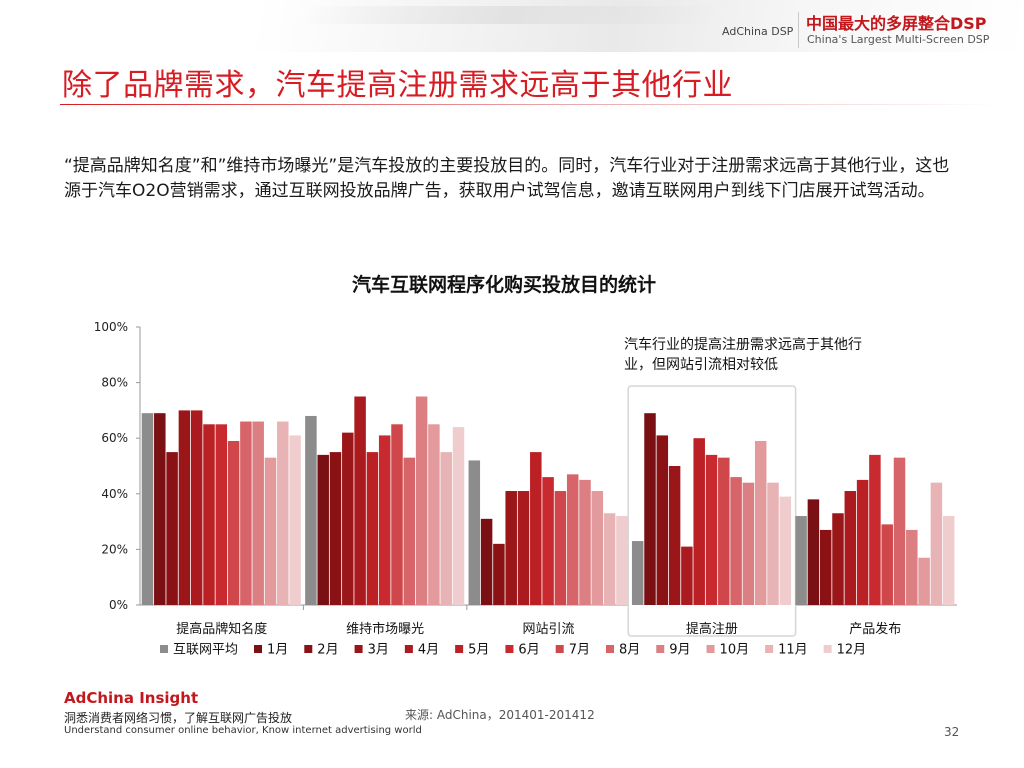 The width and height of the screenshot is (1024, 768). What do you see at coordinates (221, 629) in the screenshot?
I see `x-tick-label: 提高品牌知名度` at bounding box center [221, 629].